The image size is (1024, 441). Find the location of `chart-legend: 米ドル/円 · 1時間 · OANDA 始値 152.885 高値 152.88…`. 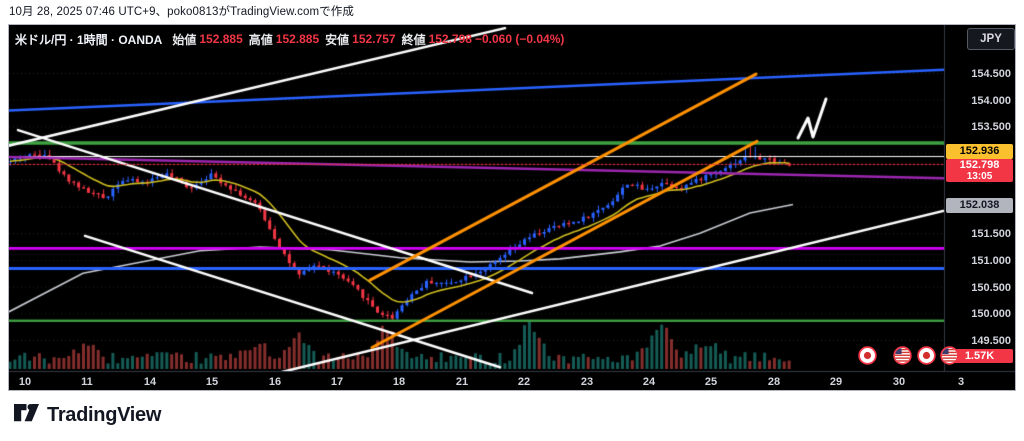

chart-legend: 米ドル/円 · 1時間 · OANDA 始値 152.885 高値 152.88… is located at coordinates (289, 39).